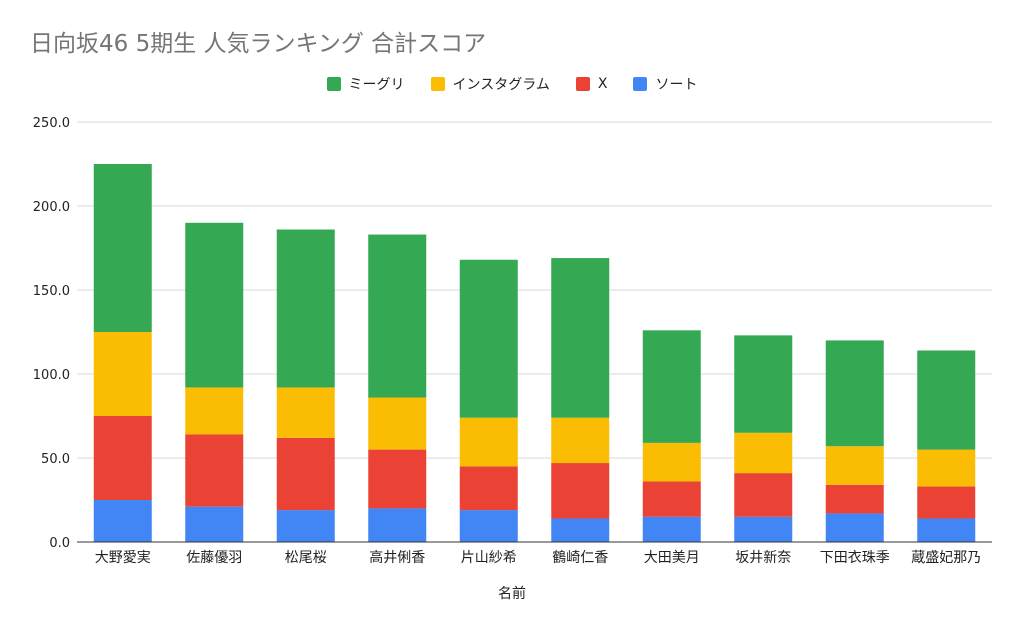 The width and height of the screenshot is (1024, 634). What do you see at coordinates (855, 558) in the screenshot?
I see `x-tick-label: 下田衣珠季` at bounding box center [855, 558].